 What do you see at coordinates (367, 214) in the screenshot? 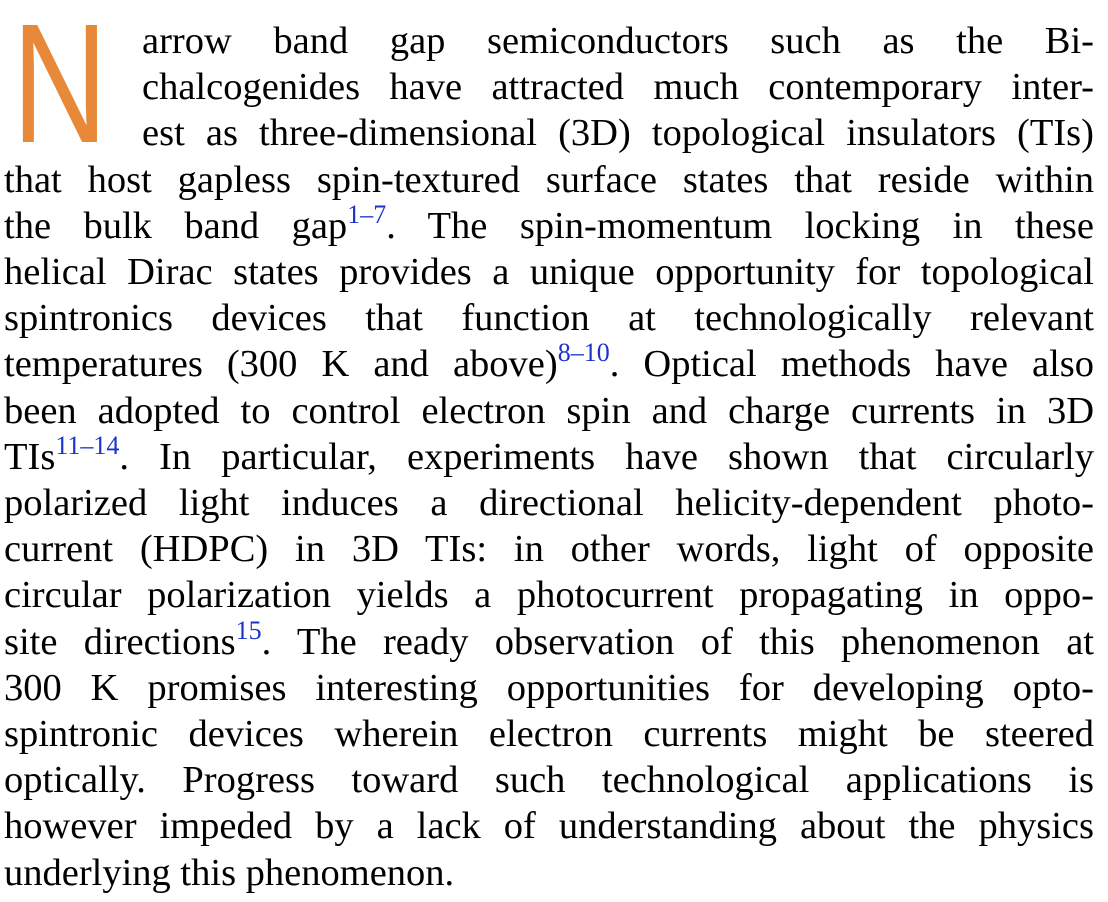
I see `reference-link: 1–7` at bounding box center [367, 214].